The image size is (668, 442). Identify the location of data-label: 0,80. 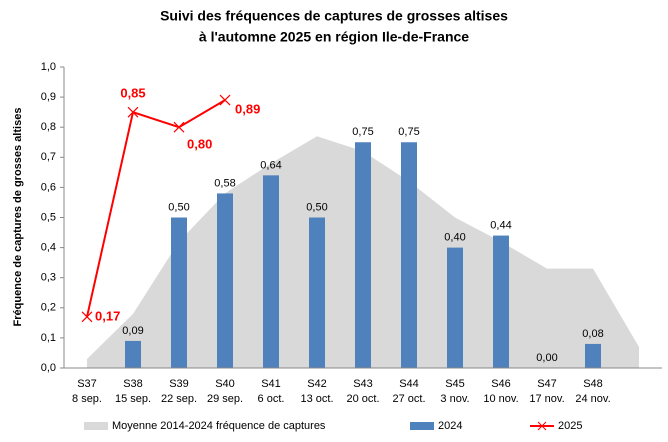
(199, 144).